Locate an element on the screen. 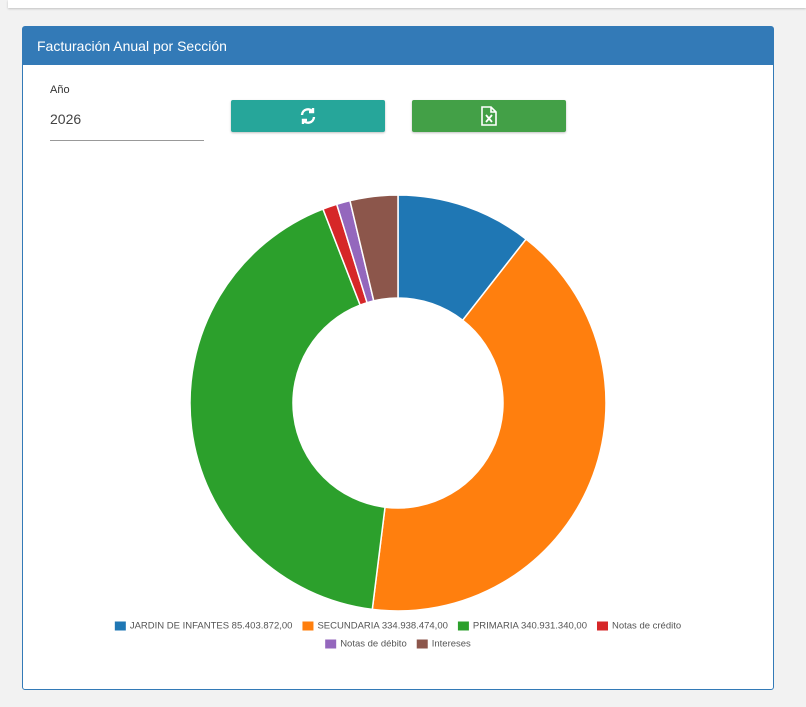 Image resolution: width=806 pixels, height=707 pixels. refresh-icon is located at coordinates (308, 116).